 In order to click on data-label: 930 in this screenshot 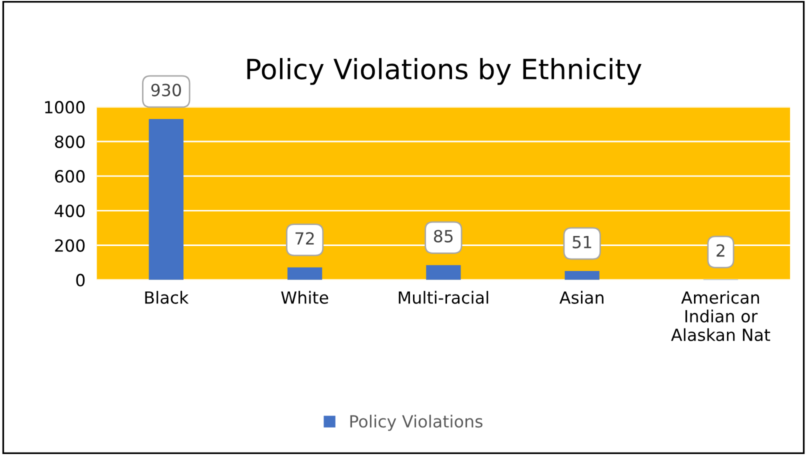, I will do `click(166, 90)`.